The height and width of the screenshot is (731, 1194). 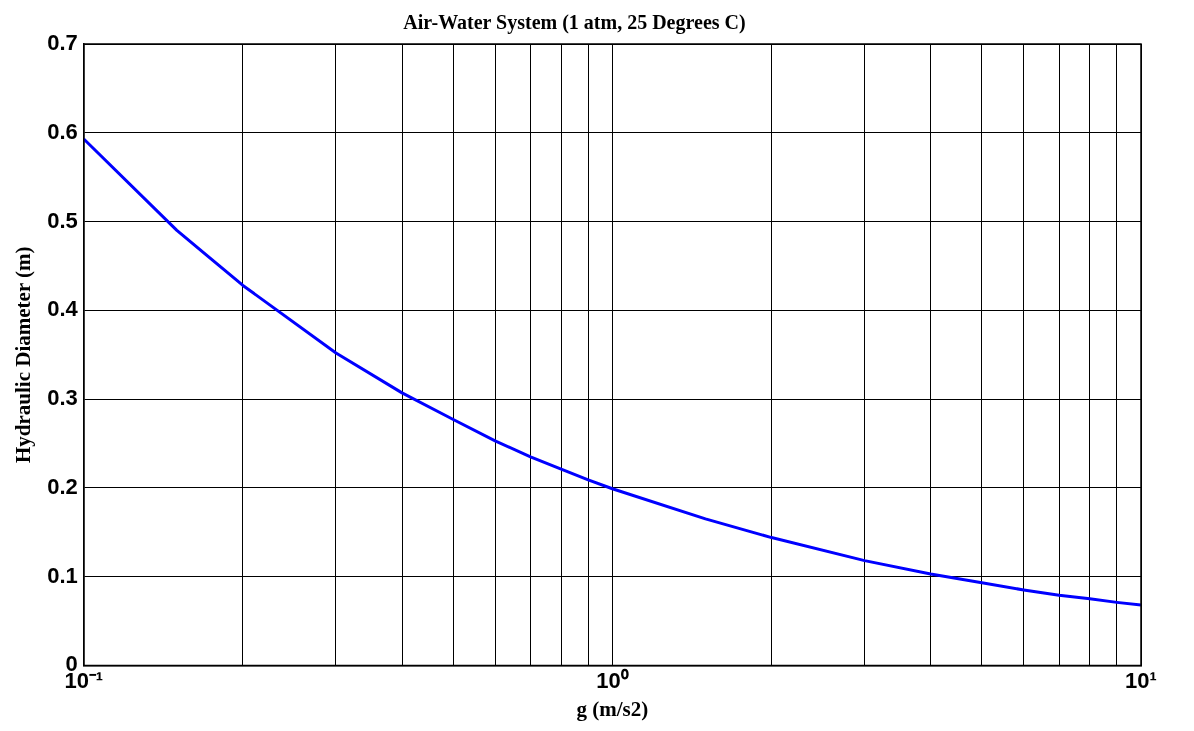 What do you see at coordinates (62, 43) in the screenshot?
I see `y-tick-label: 0.7` at bounding box center [62, 43].